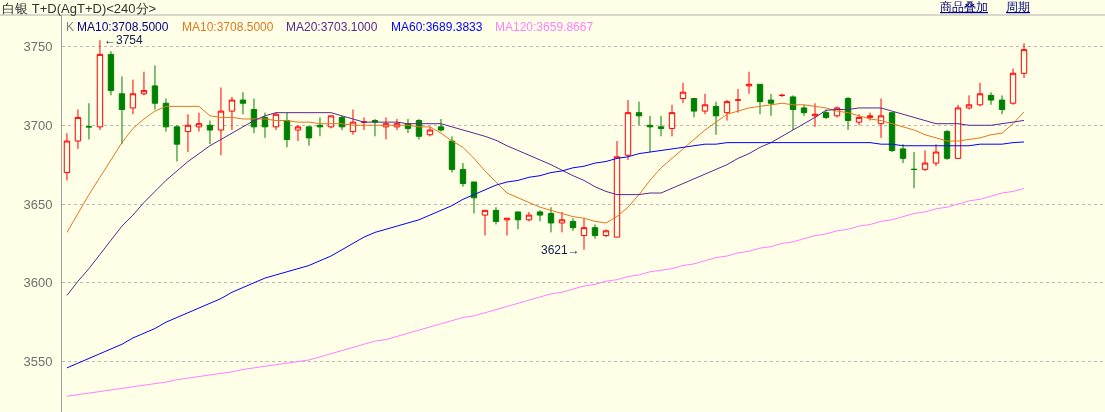 This screenshot has height=412, width=1105. What do you see at coordinates (544, 27) in the screenshot?
I see `text: MA120:3659.8667` at bounding box center [544, 27].